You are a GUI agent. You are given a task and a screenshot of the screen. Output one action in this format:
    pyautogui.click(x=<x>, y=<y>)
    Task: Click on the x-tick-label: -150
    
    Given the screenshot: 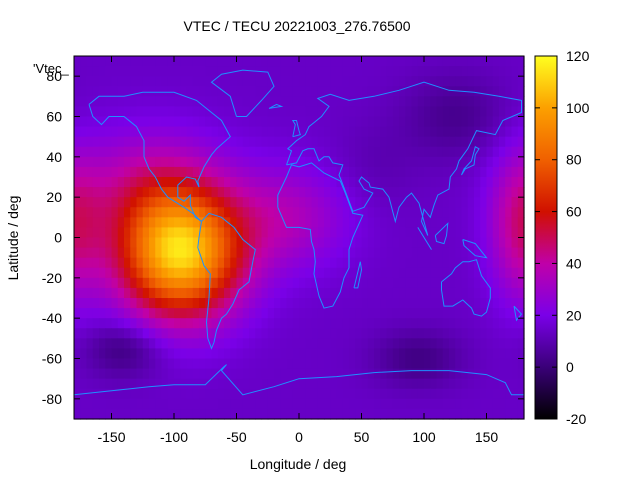 What is the action you would take?
    pyautogui.click(x=111, y=437)
    